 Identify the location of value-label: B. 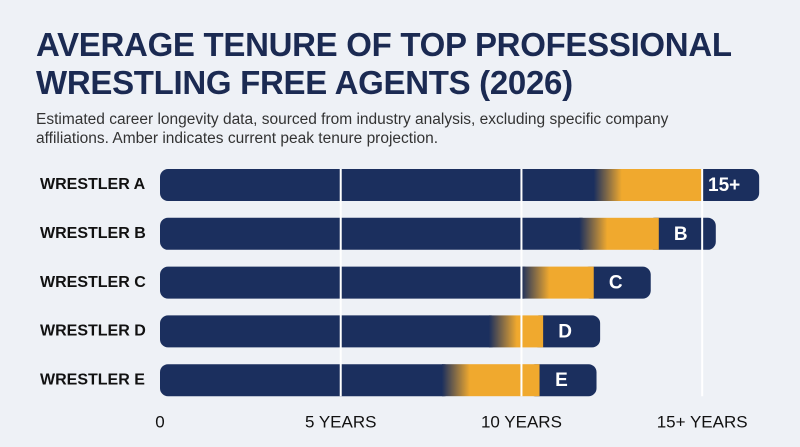
(681, 234).